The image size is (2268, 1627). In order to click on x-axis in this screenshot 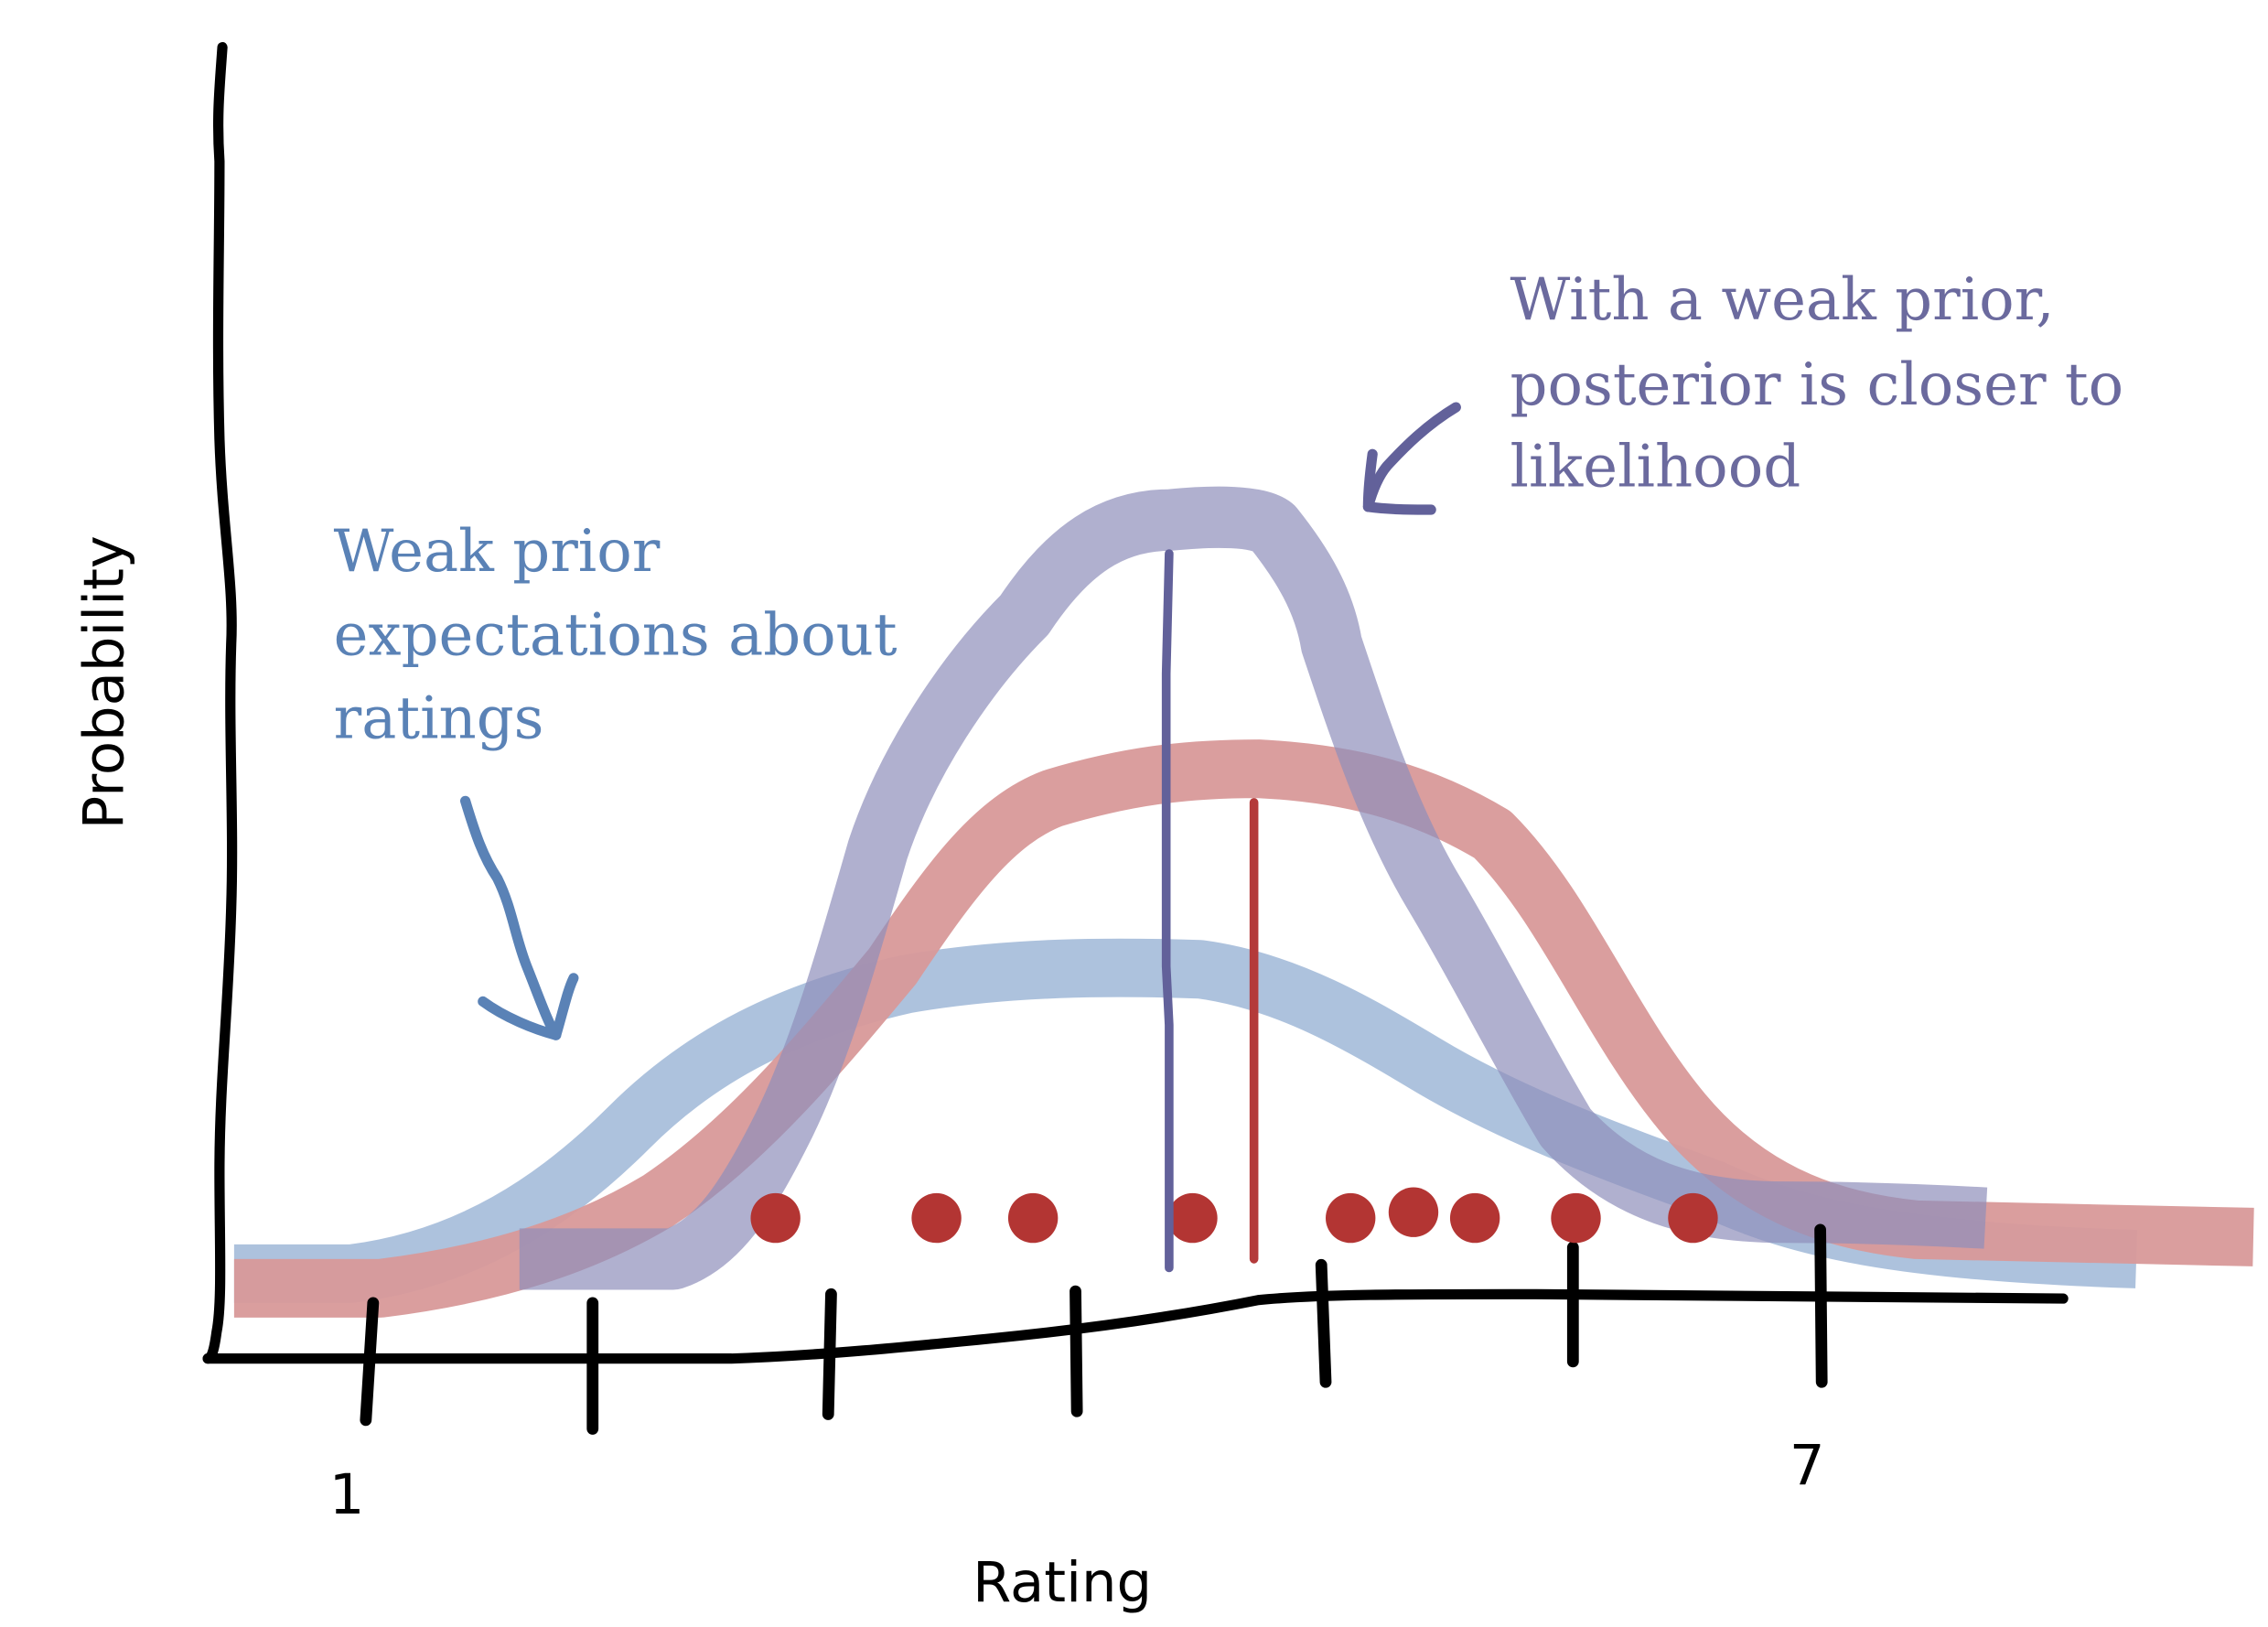, I will do `click(1135, 1326)`.